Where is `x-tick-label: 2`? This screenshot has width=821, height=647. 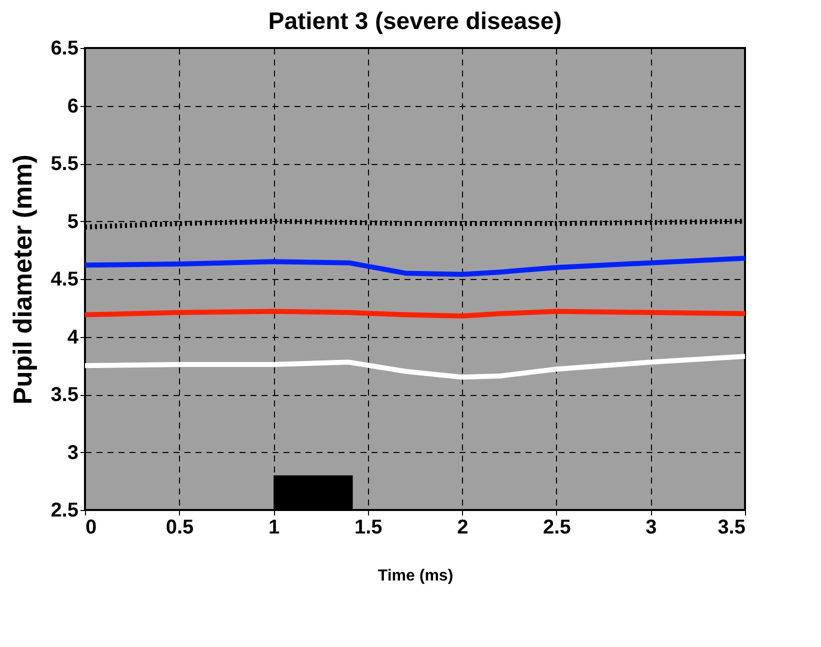 x-tick-label: 2 is located at coordinates (462, 527).